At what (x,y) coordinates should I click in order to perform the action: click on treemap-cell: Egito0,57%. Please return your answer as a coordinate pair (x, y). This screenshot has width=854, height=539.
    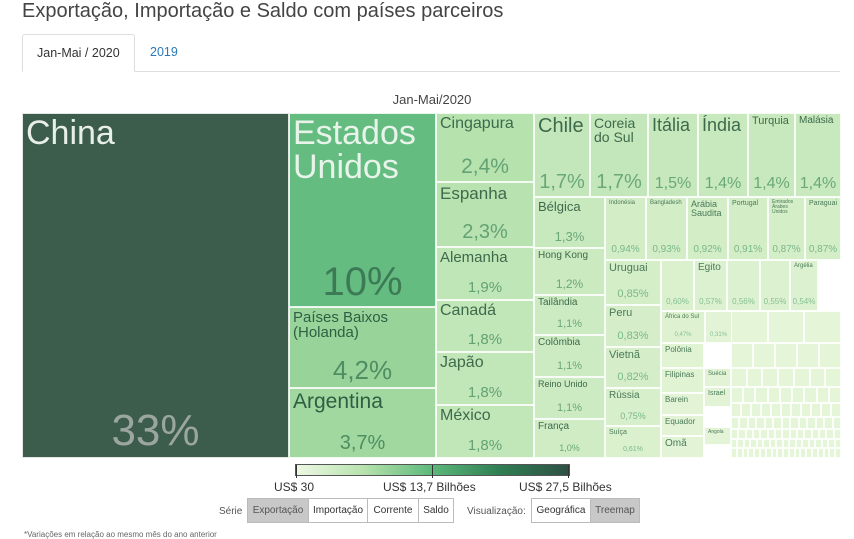
    Looking at the image, I should click on (710, 285).